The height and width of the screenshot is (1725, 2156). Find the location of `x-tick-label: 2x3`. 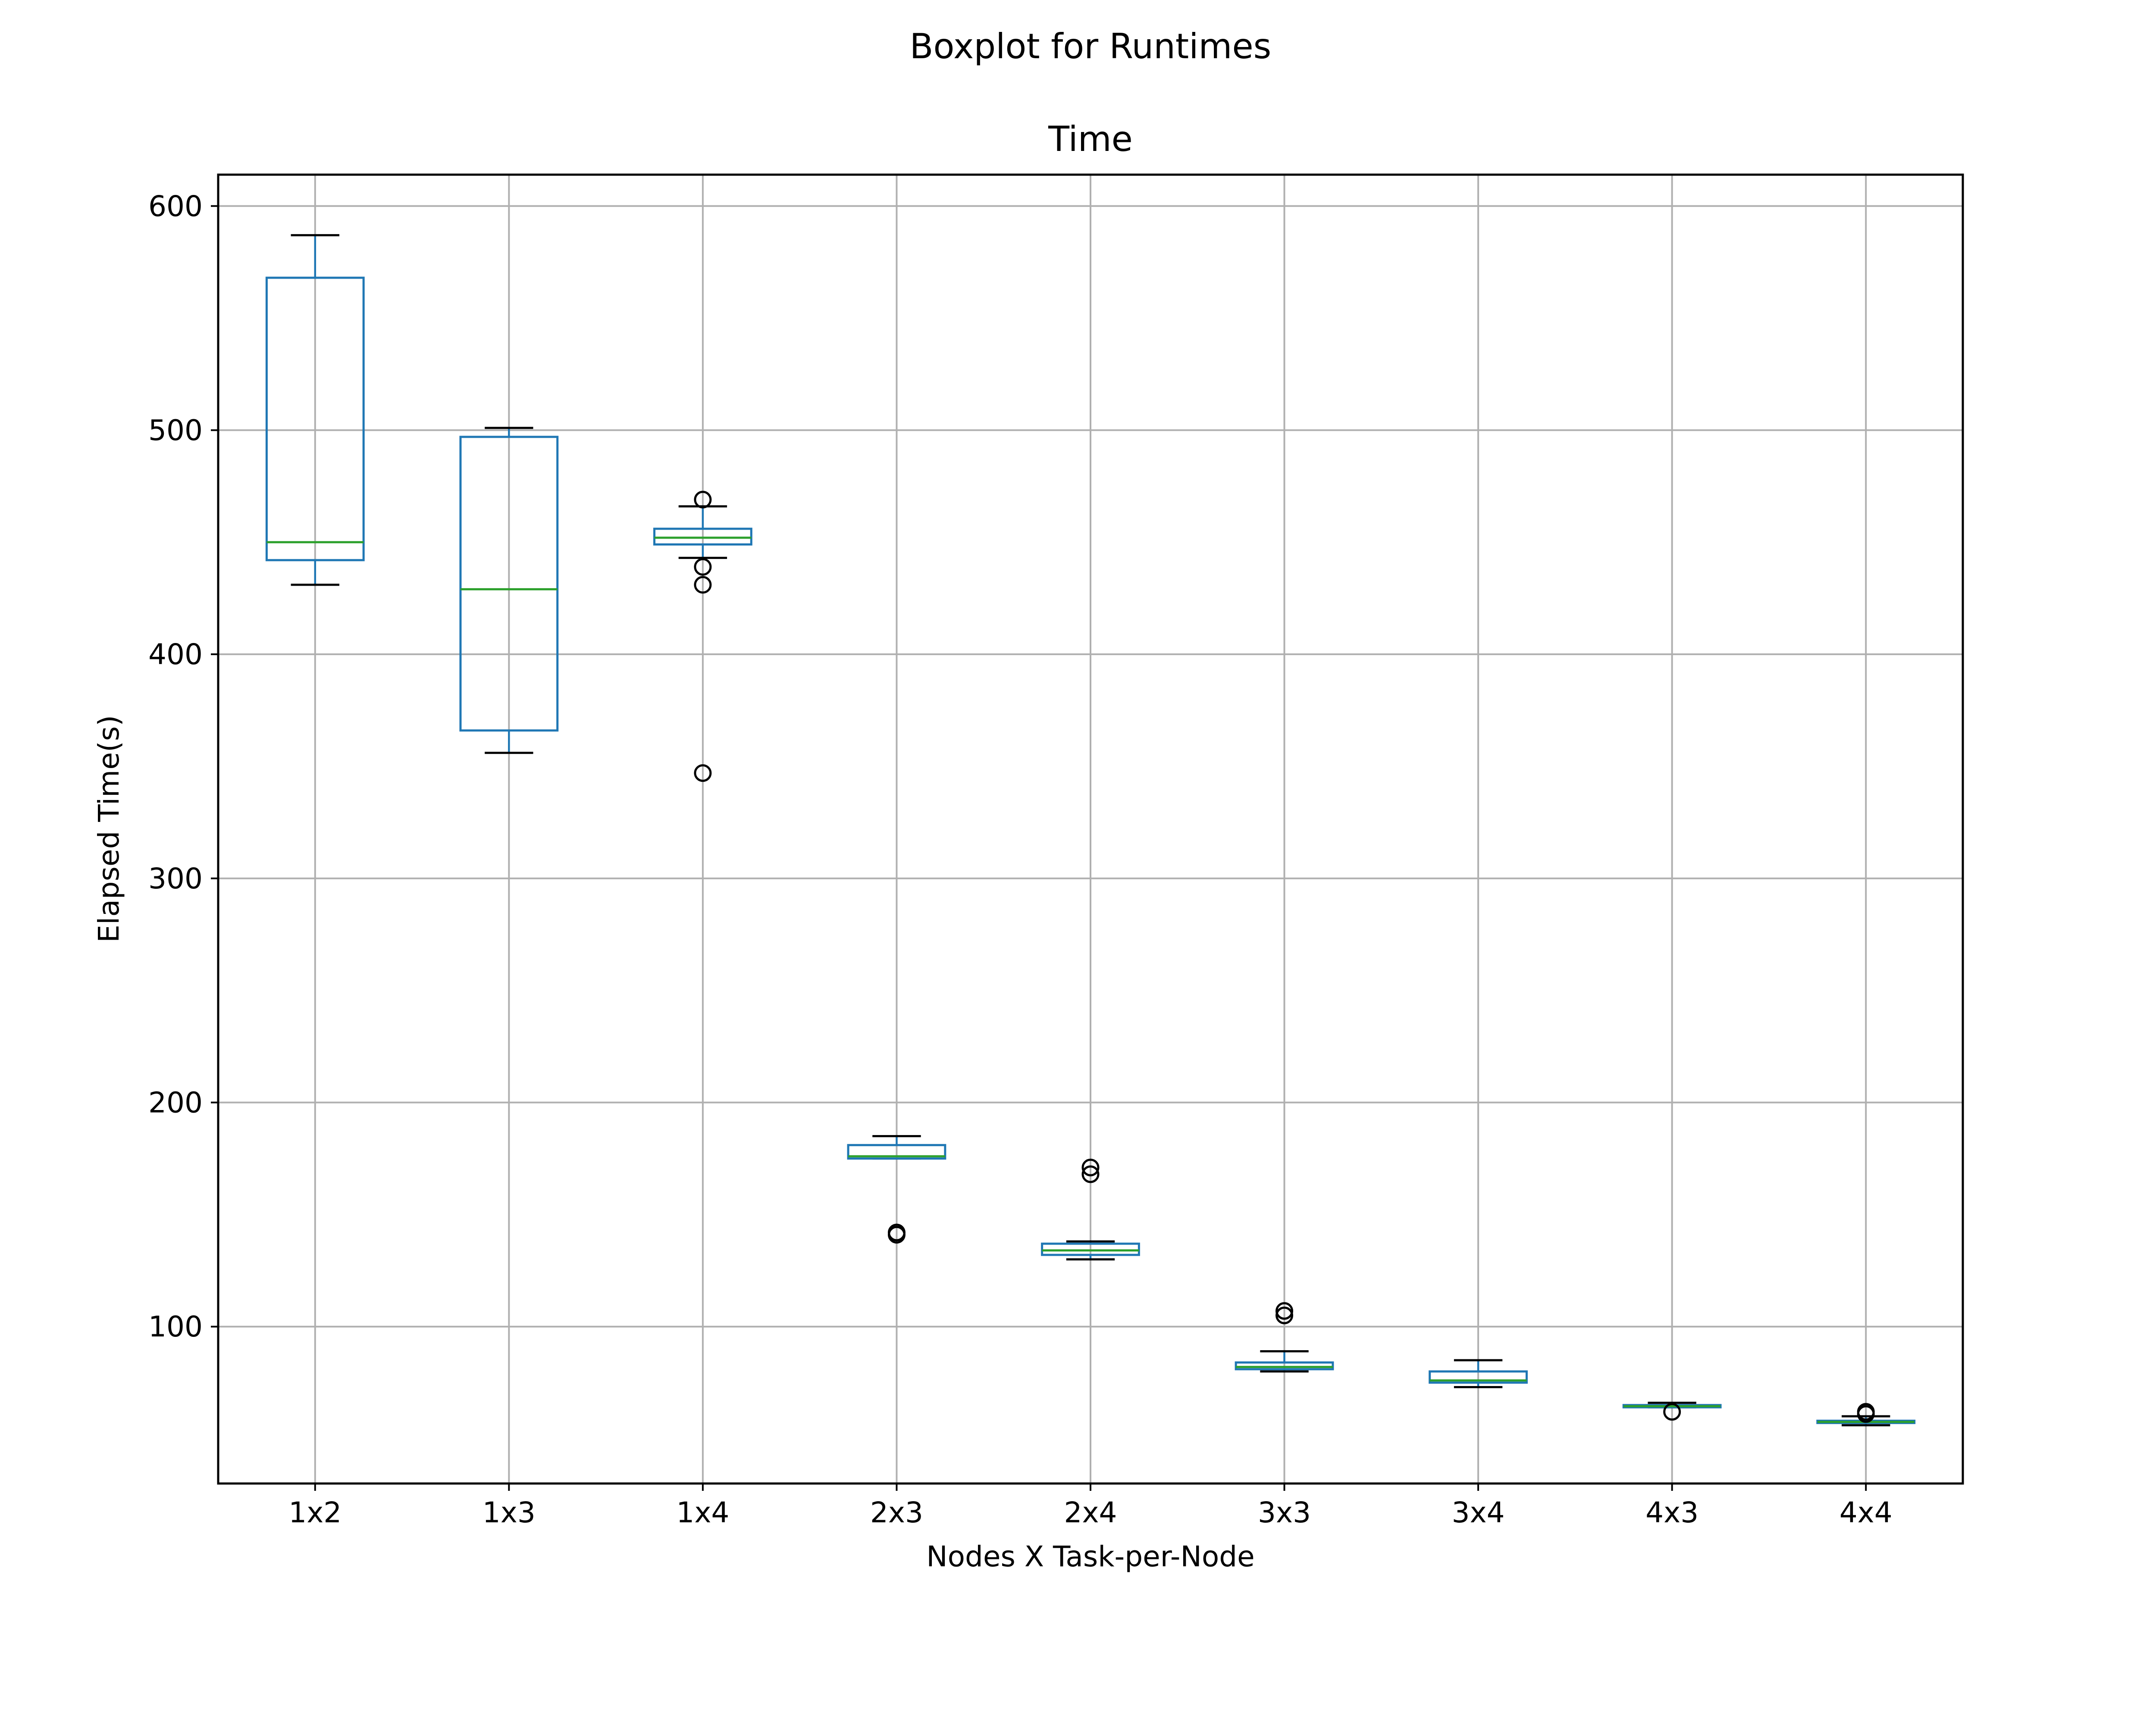

x-tick-label: 2x3 is located at coordinates (896, 1513).